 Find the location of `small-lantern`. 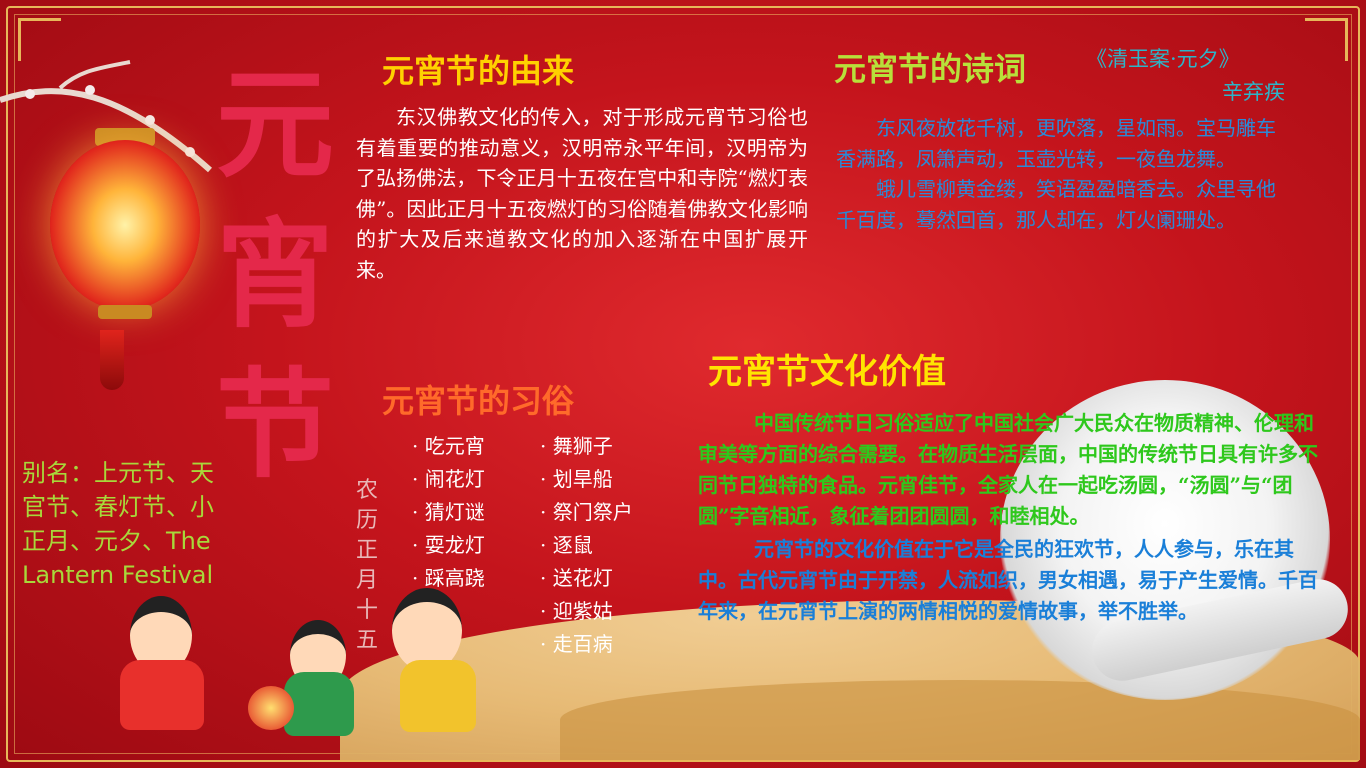

small-lantern is located at coordinates (271, 708).